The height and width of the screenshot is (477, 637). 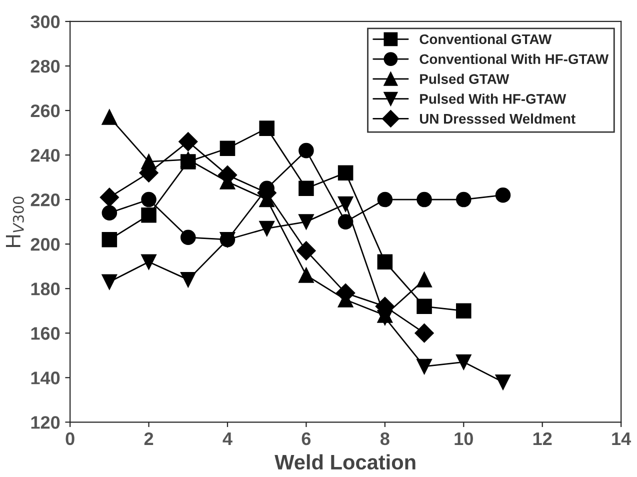 I want to click on legend-label: Conventional GTAW, so click(x=486, y=39).